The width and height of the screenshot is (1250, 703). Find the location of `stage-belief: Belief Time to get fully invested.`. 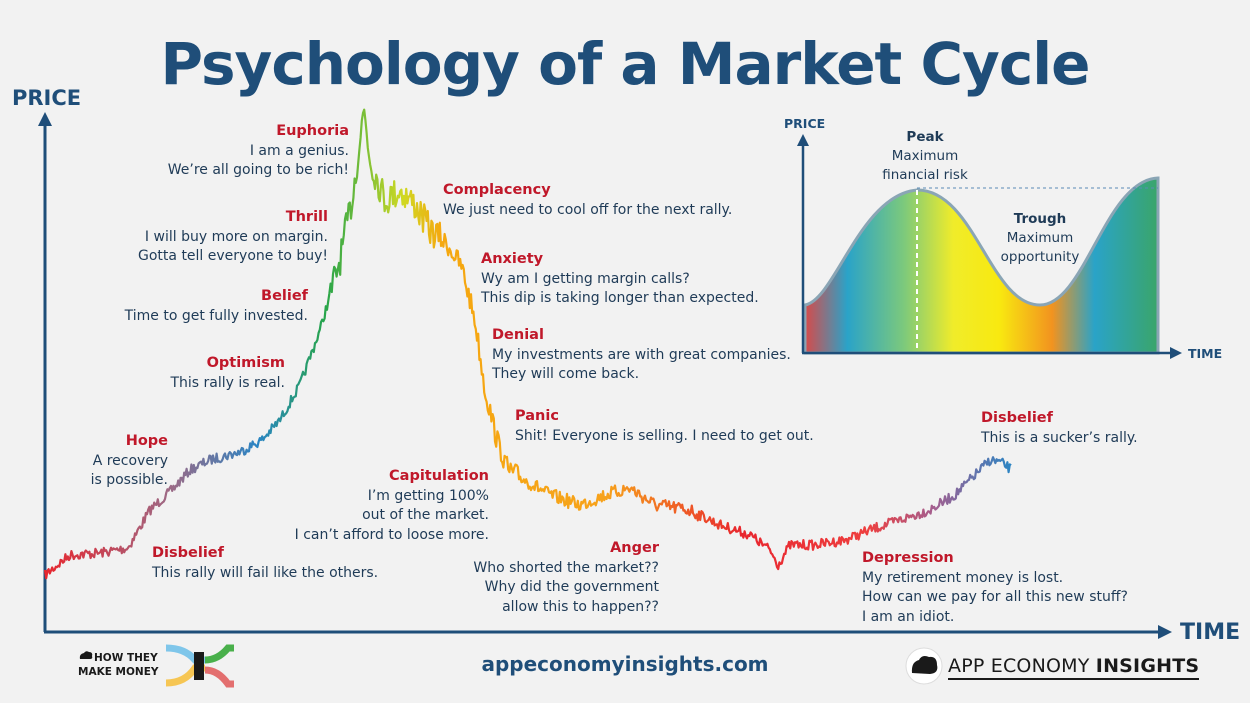

stage-belief: Belief Time to get fully invested. is located at coordinates (216, 306).